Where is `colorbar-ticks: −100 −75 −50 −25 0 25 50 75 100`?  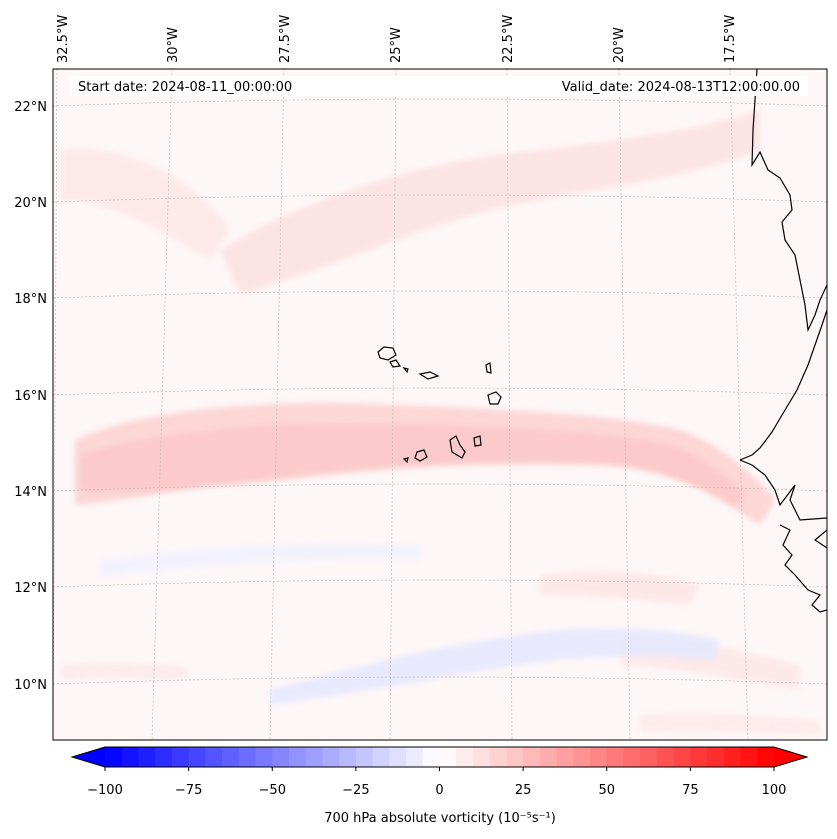
colorbar-ticks: −100 −75 −50 −25 0 25 50 75 100 is located at coordinates (436, 782).